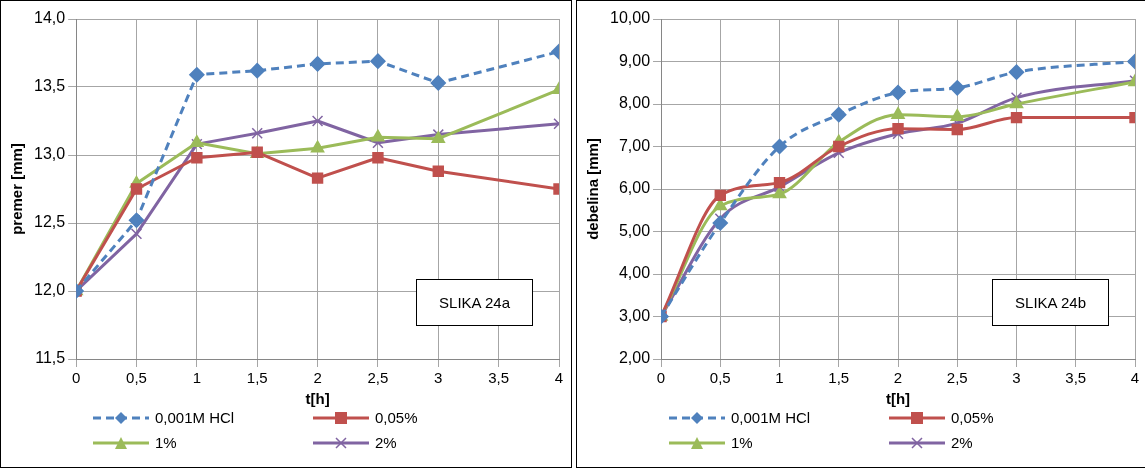  I want to click on y-tick-label: 7,00, so click(634, 145).